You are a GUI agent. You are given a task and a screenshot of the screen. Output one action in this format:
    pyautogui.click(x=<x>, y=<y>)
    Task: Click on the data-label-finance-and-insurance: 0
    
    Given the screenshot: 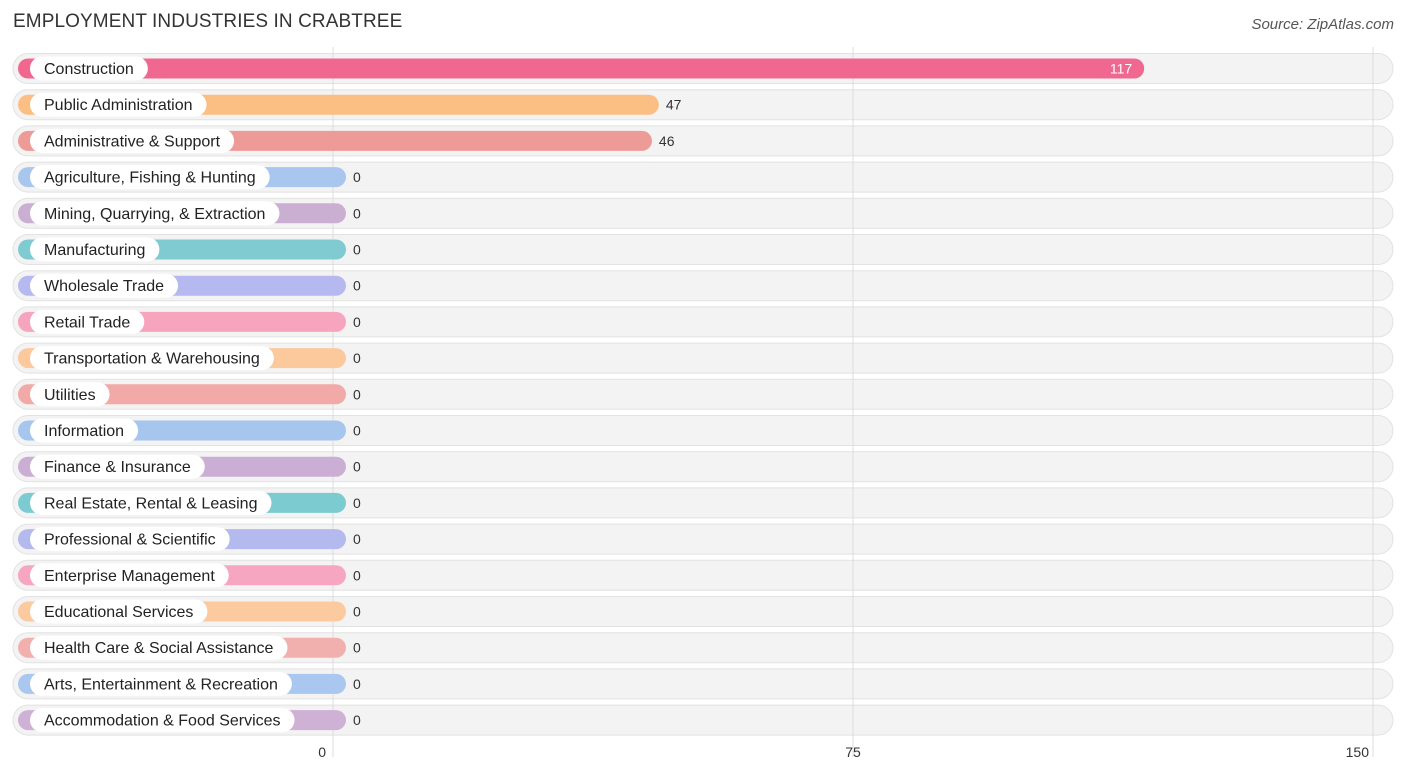 What is the action you would take?
    pyautogui.click(x=357, y=467)
    